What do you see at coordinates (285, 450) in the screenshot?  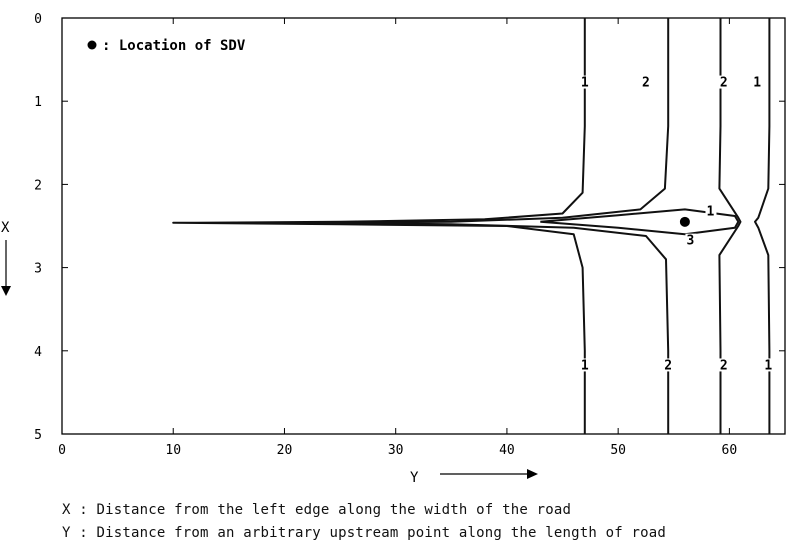 I see `x-tick-label: 20` at bounding box center [285, 450].